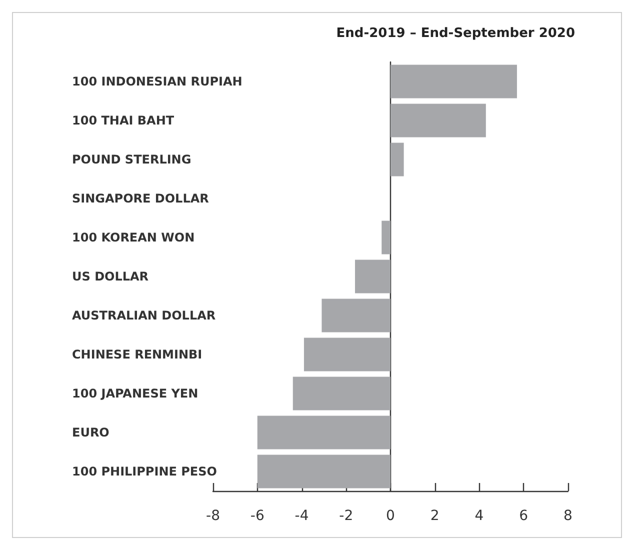  What do you see at coordinates (137, 355) in the screenshot?
I see `y-tick-label: CHINESE RENMINBI` at bounding box center [137, 355].